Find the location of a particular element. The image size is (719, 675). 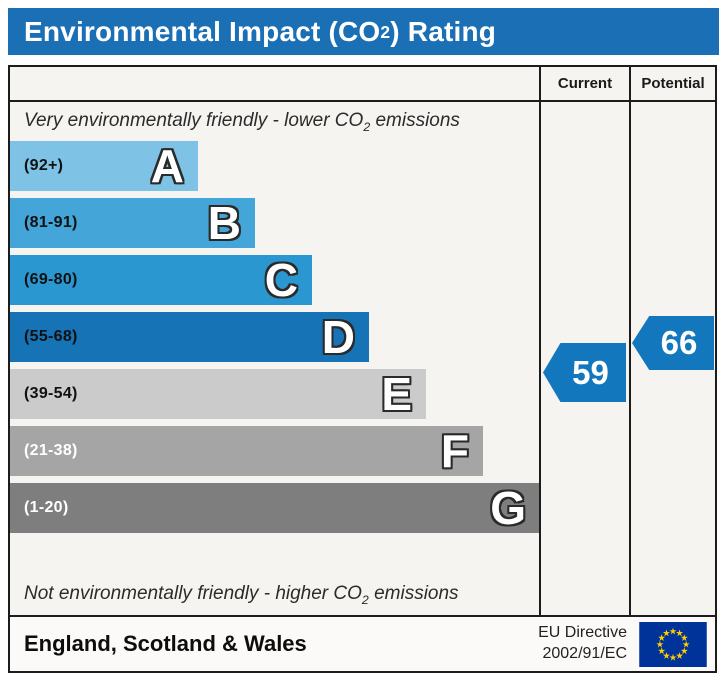

chart-title: Environmental Impact (CO 2) Rating is located at coordinates (363, 31).